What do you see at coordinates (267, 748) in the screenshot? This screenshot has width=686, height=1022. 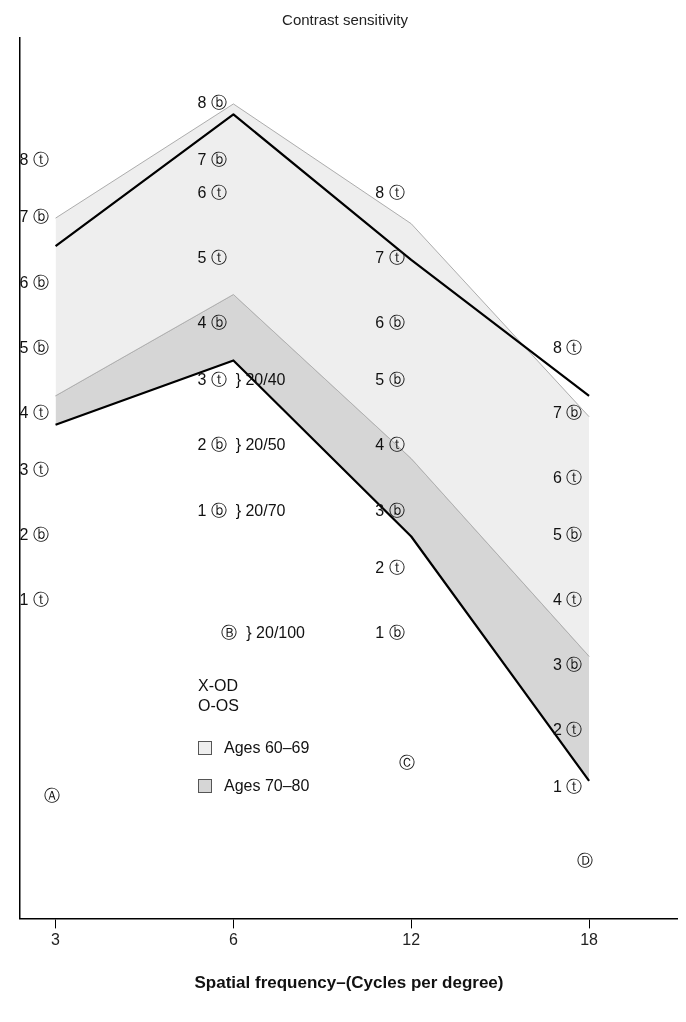 I see `annotation: Ages 60–69` at bounding box center [267, 748].